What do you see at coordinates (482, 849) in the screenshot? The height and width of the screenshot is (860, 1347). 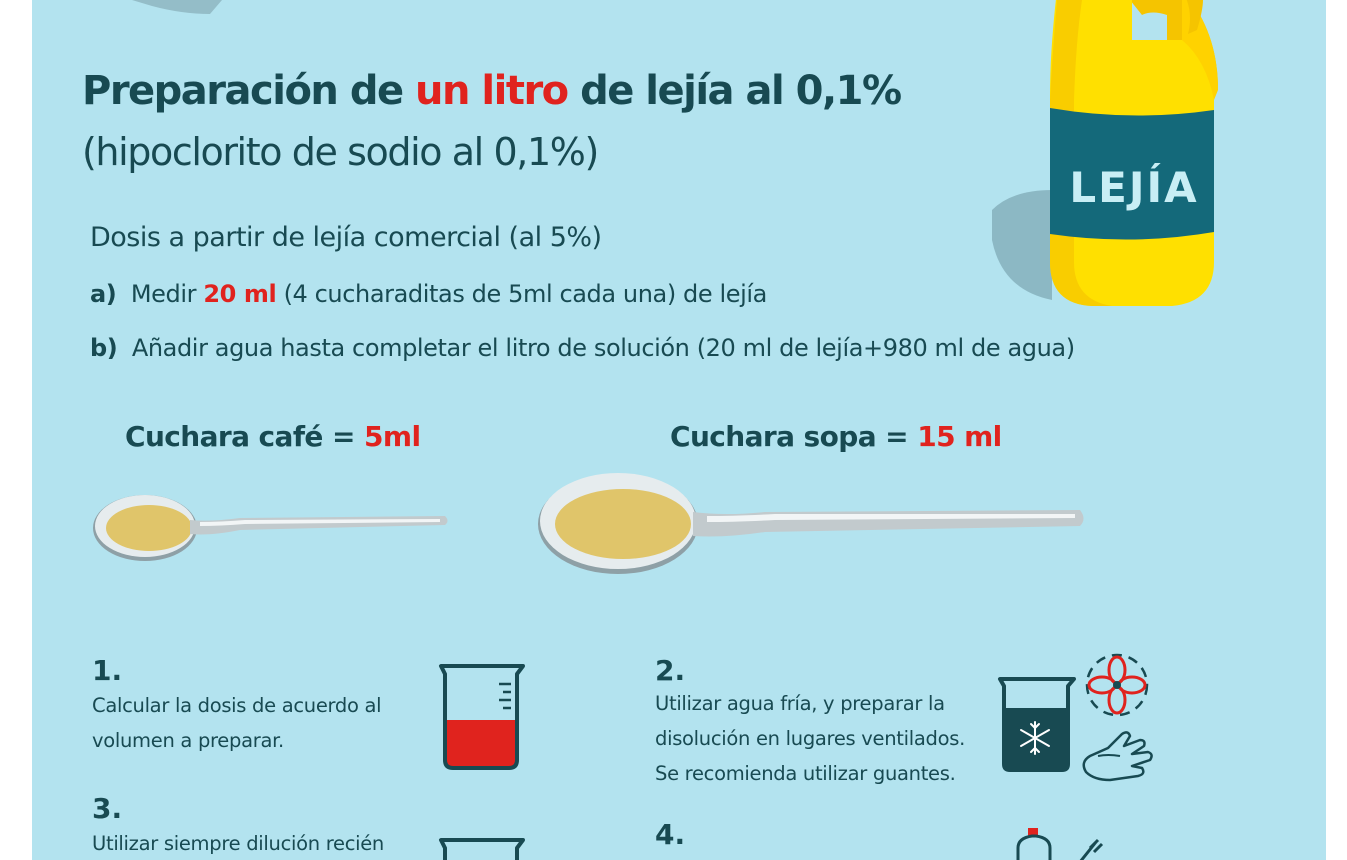 I see `beaker-icon` at bounding box center [482, 849].